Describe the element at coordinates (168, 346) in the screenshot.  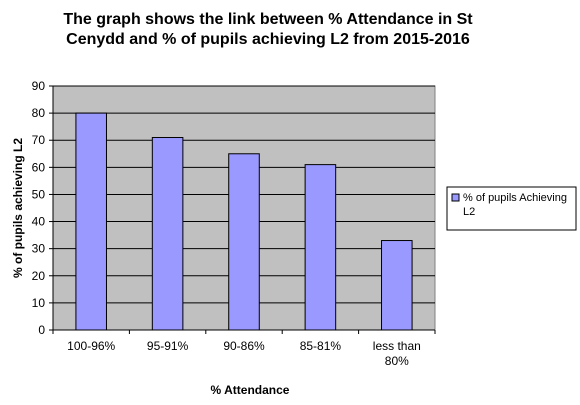
I see `x-tick-label: 95-91%` at that location.